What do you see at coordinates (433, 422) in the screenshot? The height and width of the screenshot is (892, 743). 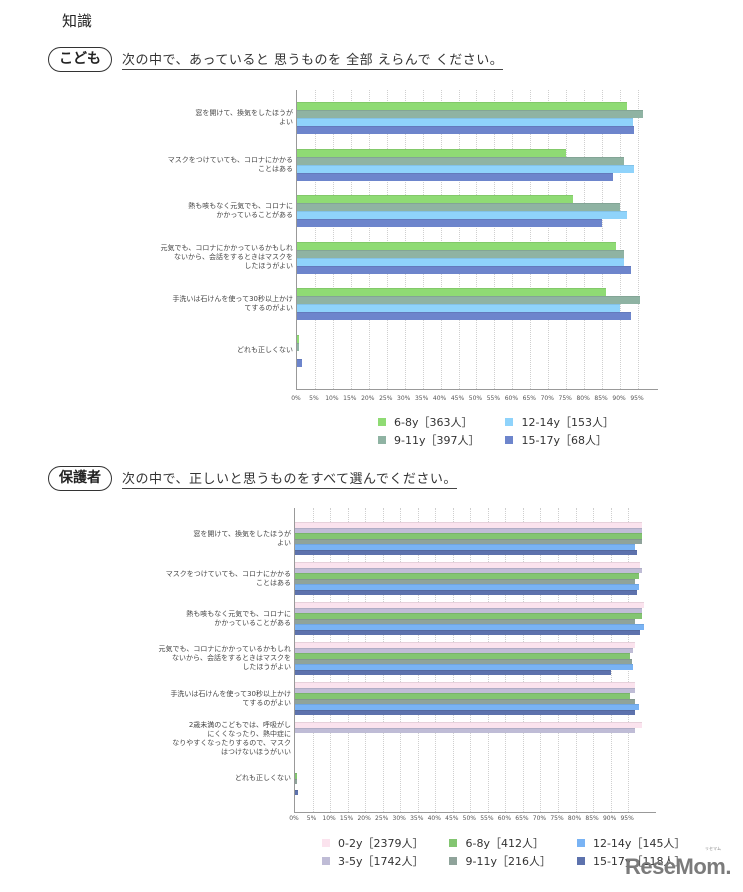 I see `legend-label: 6-8y［363人］` at bounding box center [433, 422].